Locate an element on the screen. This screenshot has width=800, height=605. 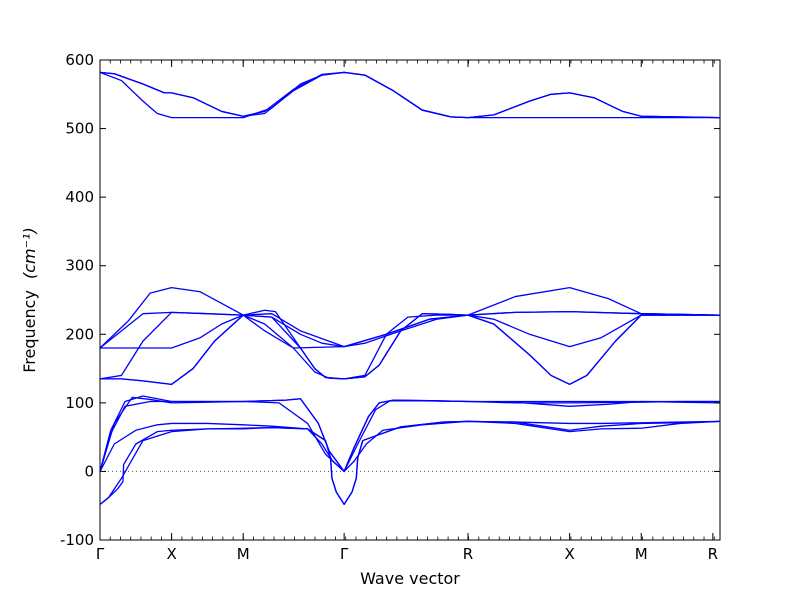
y-tick-label: -100 is located at coordinates (77, 540).